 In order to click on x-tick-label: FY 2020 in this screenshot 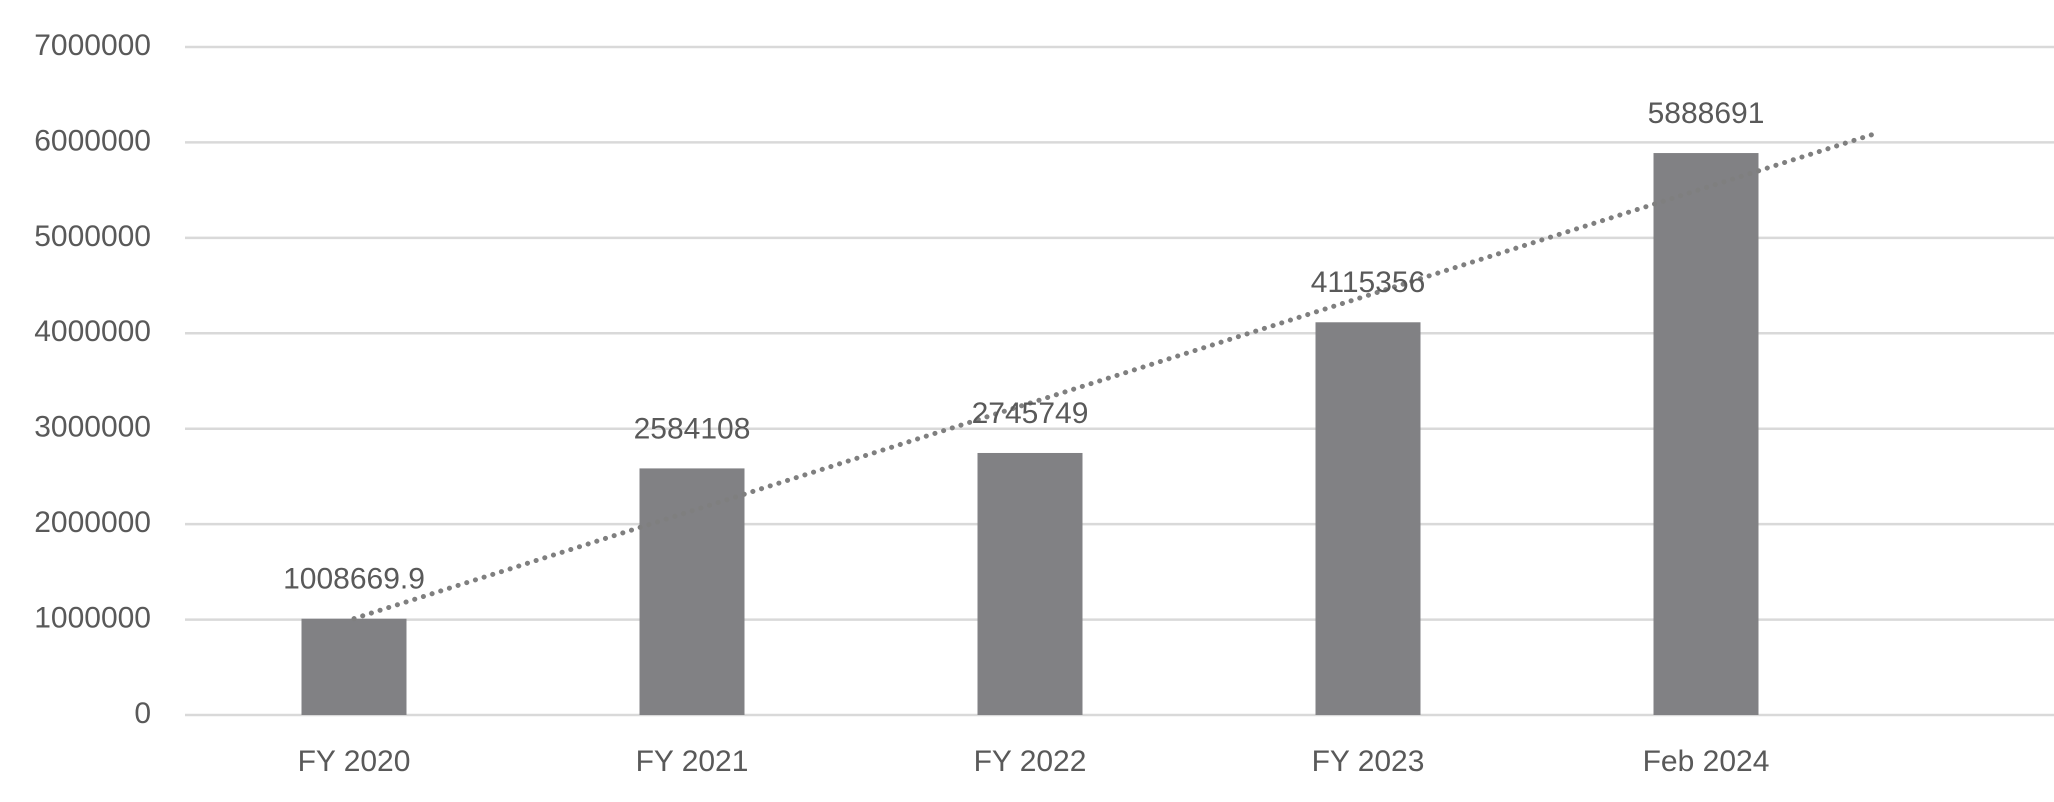, I will do `click(354, 761)`.